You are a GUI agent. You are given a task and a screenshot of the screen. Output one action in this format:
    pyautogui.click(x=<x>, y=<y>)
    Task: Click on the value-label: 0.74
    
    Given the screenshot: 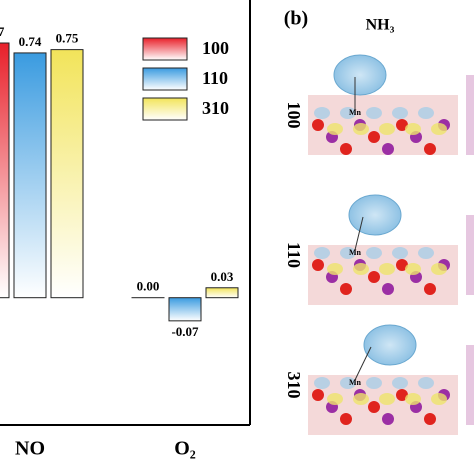 What is the action you would take?
    pyautogui.click(x=30, y=41)
    